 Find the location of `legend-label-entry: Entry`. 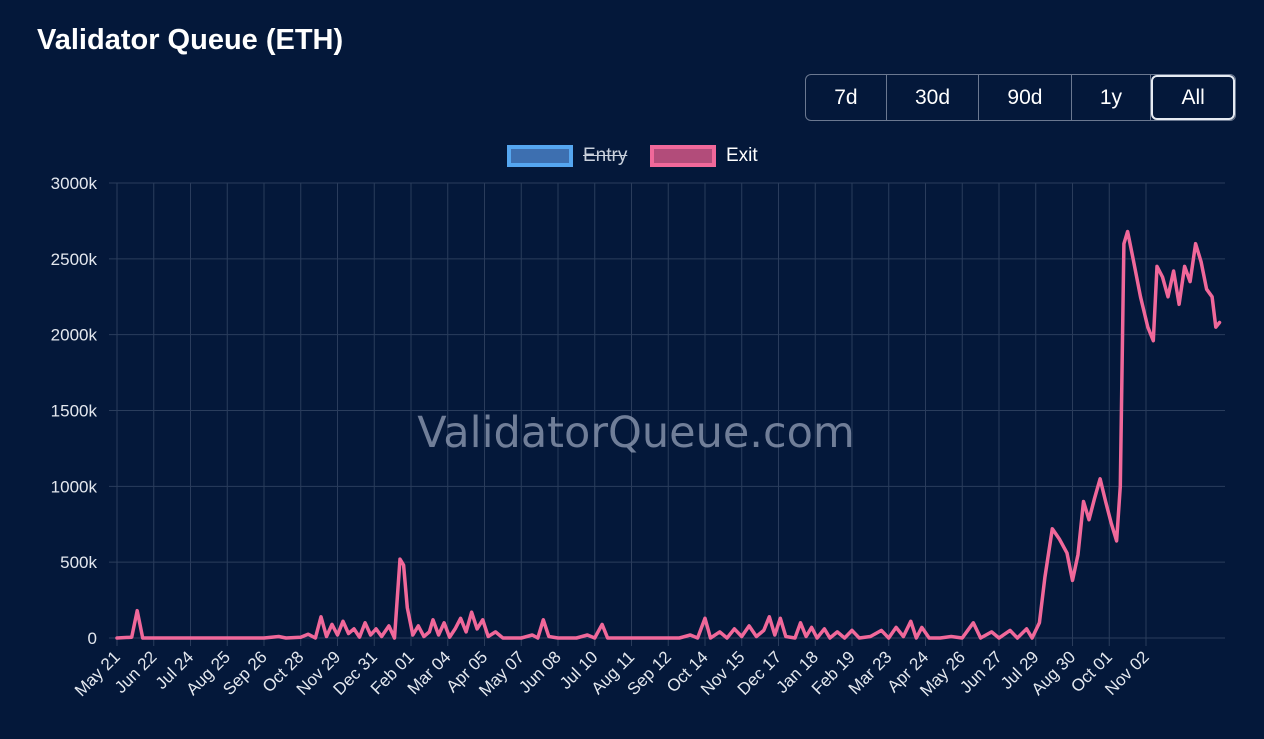

legend-label-entry: Entry is located at coordinates (605, 155).